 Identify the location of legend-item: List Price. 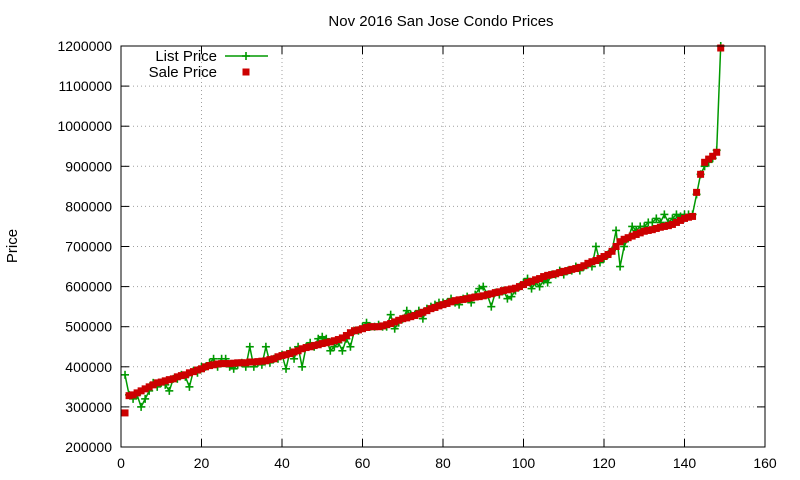
(211, 56).